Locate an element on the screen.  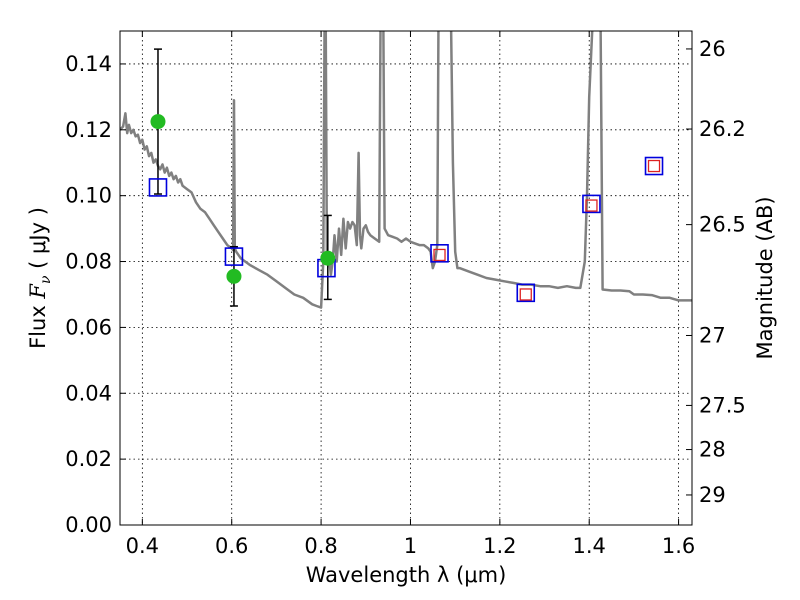
x-tick-label: 1.4 is located at coordinates (589, 546).